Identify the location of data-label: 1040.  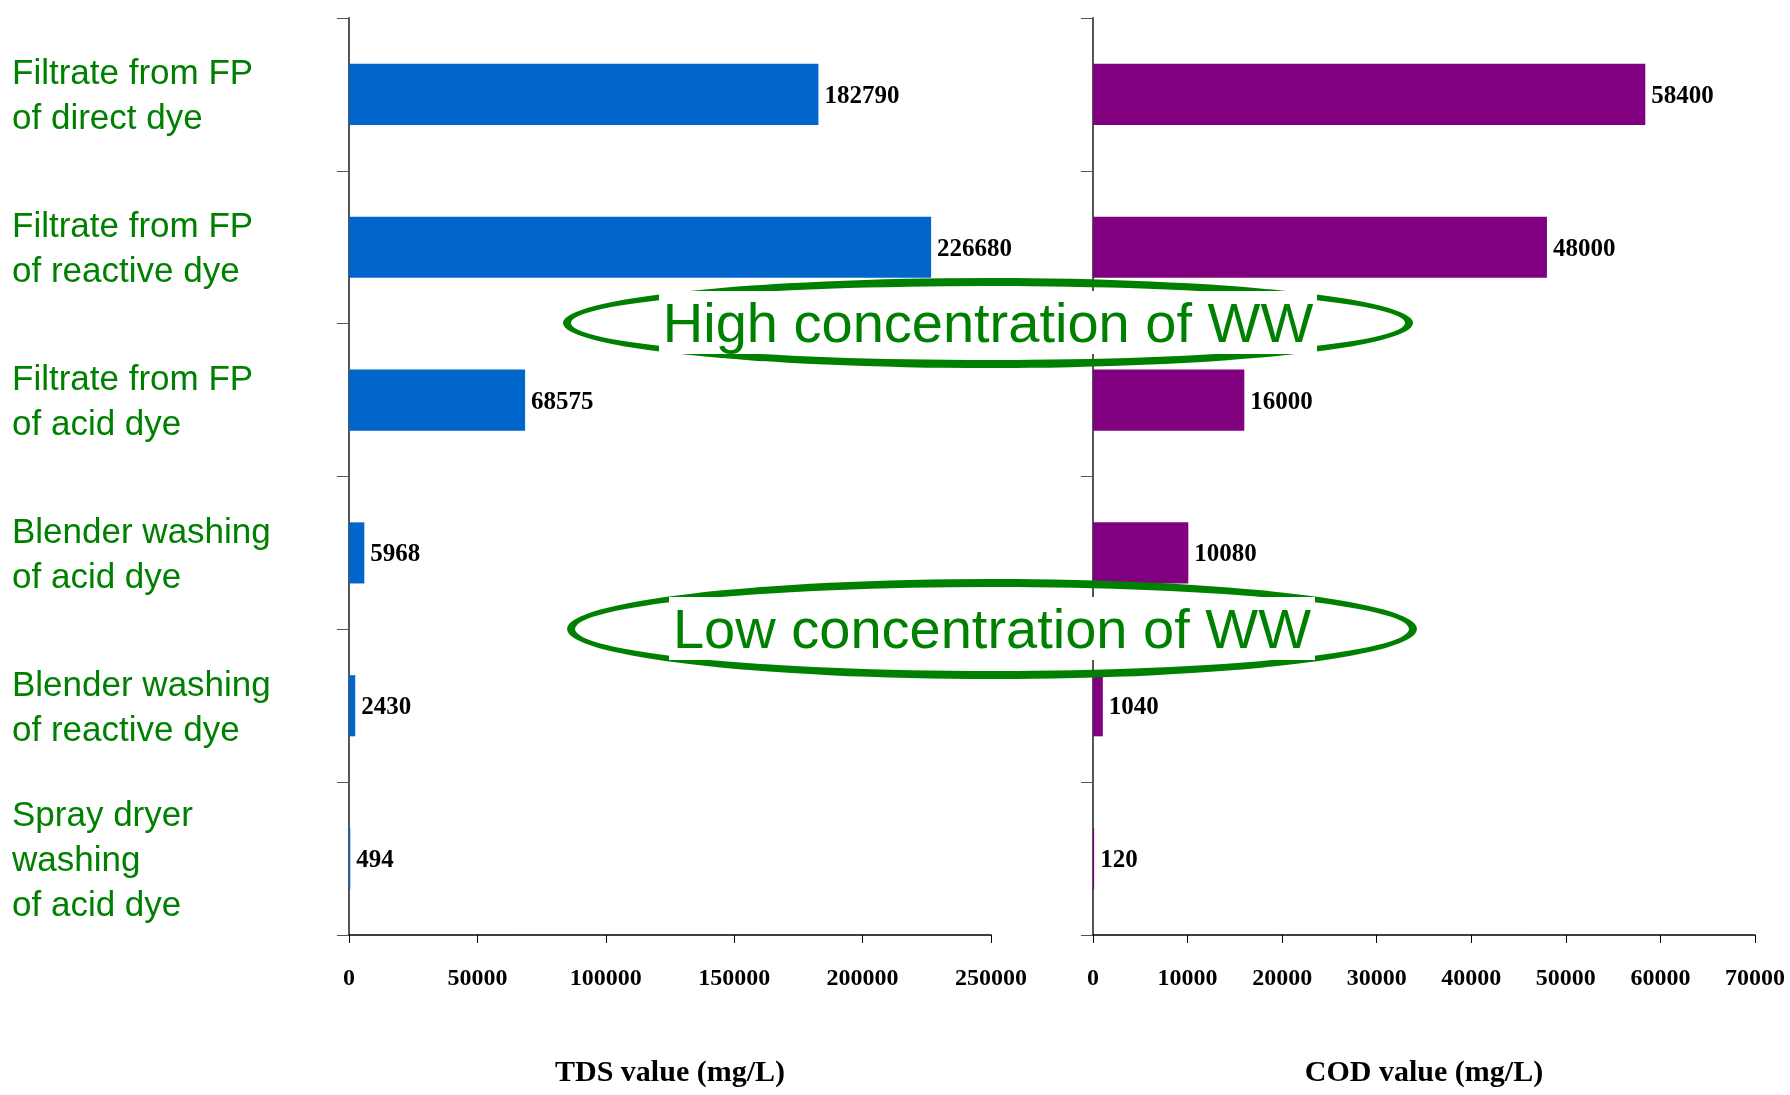
(1133, 706).